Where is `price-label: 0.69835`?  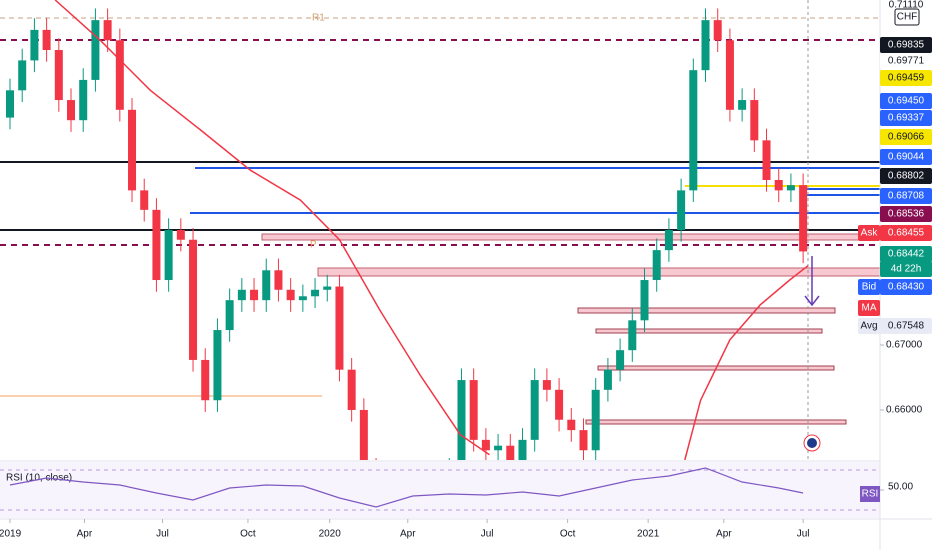
price-label: 0.69835 is located at coordinates (906, 45).